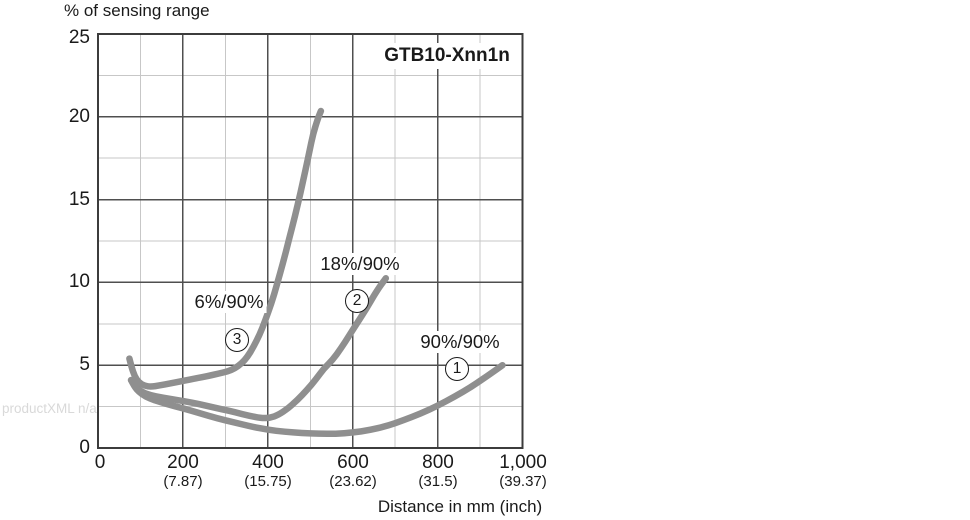 This screenshot has width=970, height=520. Describe the element at coordinates (79, 37) in the screenshot. I see `y-tick-25: 25` at that location.